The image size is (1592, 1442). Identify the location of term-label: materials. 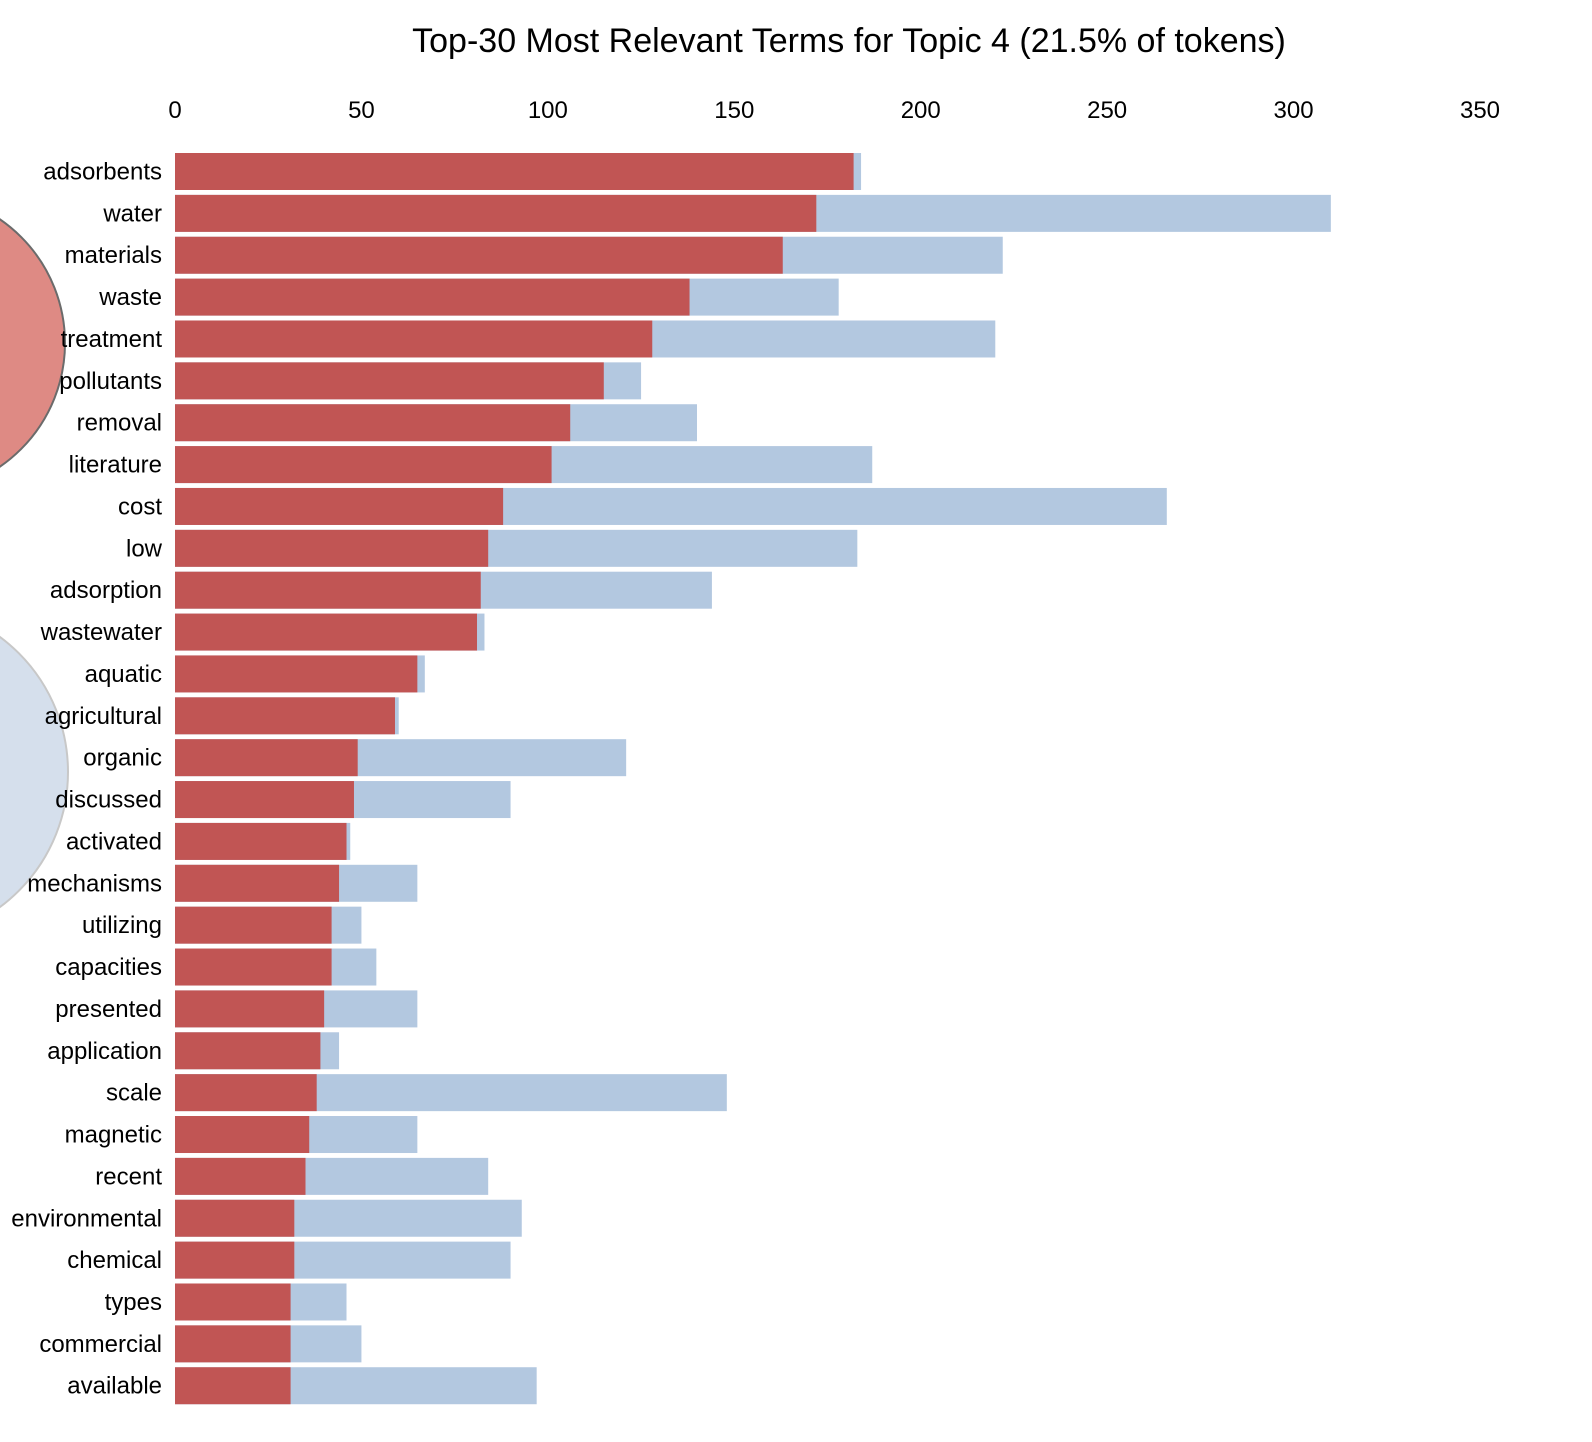
(113, 255).